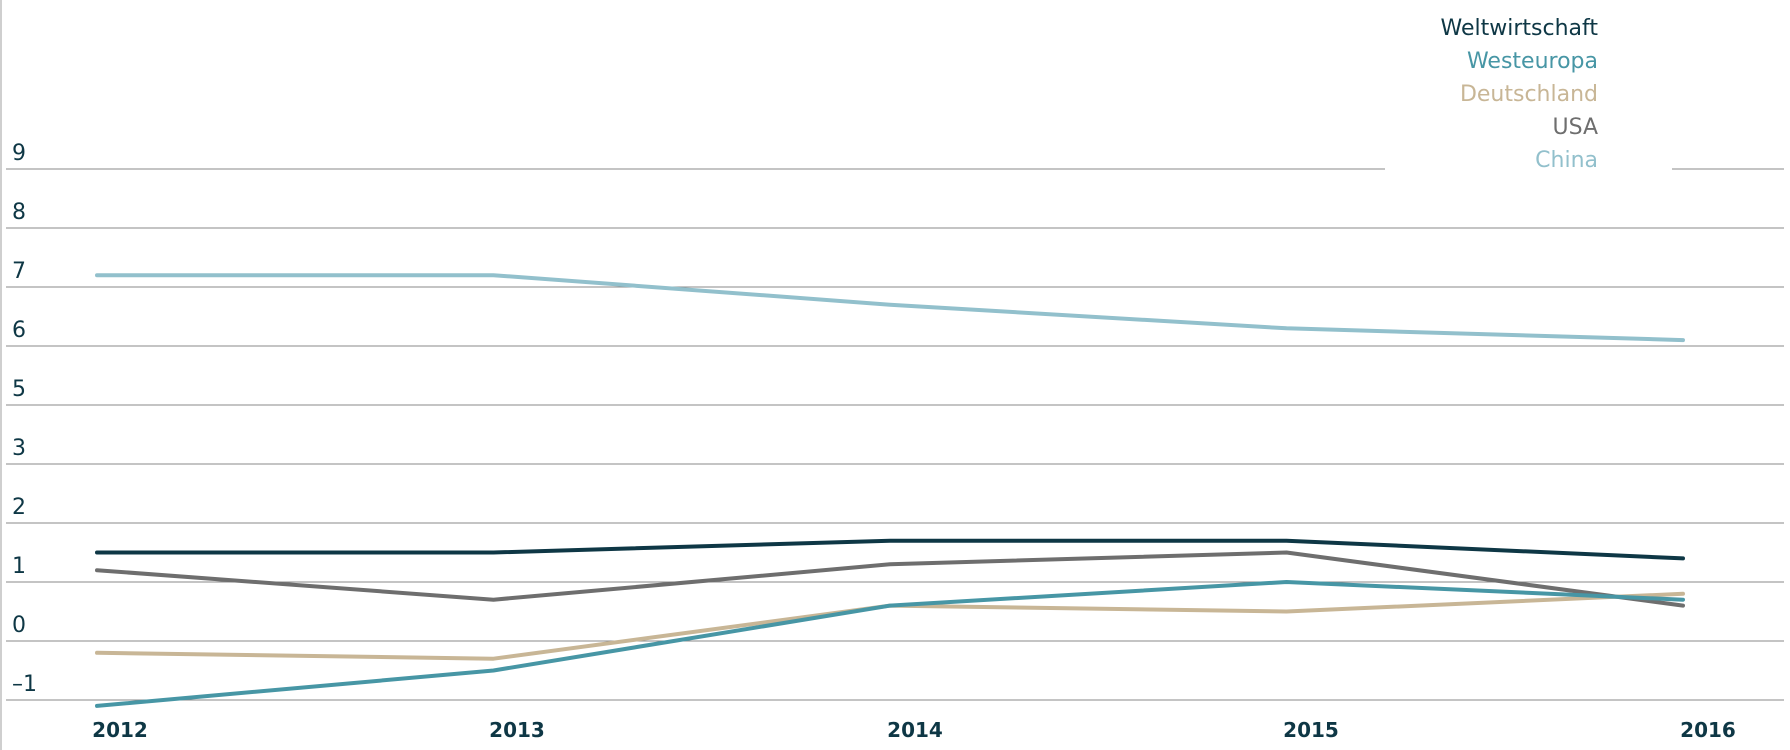 Image resolution: width=1790 pixels, height=750 pixels. What do you see at coordinates (1575, 127) in the screenshot?
I see `legend-item-usa: USA` at bounding box center [1575, 127].